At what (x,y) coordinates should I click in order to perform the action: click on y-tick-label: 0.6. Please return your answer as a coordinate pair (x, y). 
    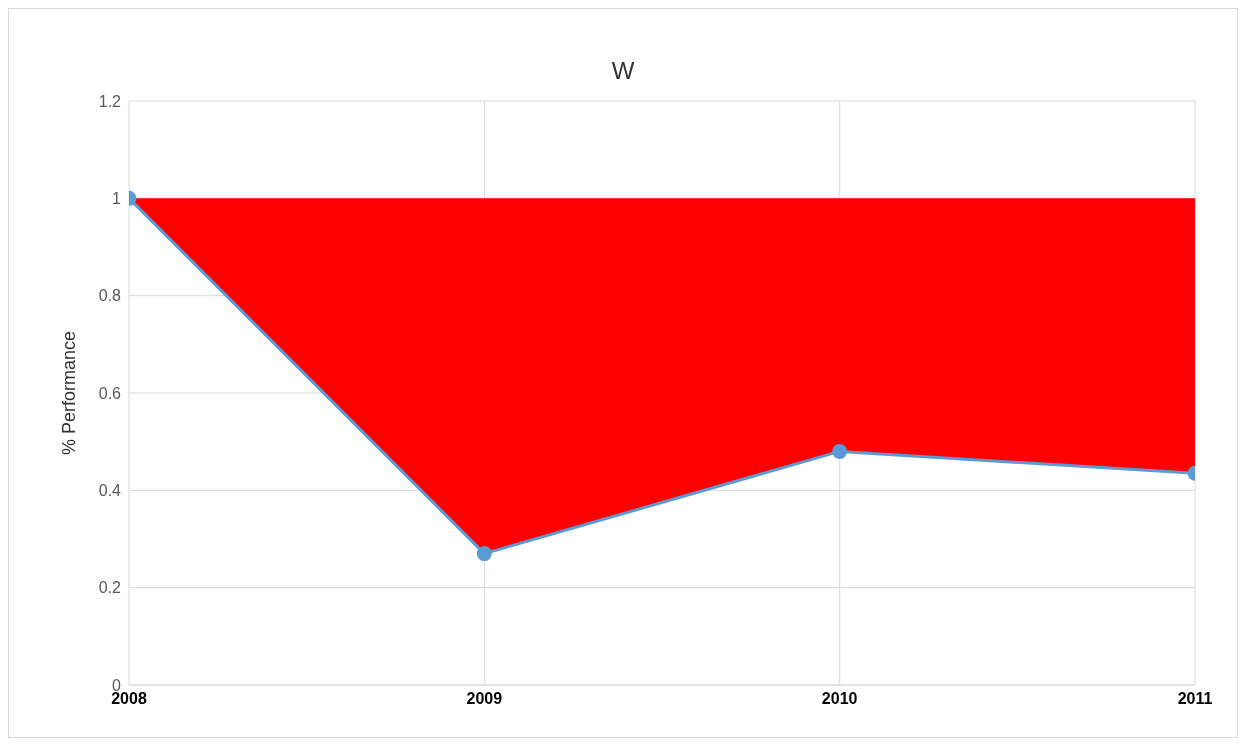
    Looking at the image, I should click on (110, 393).